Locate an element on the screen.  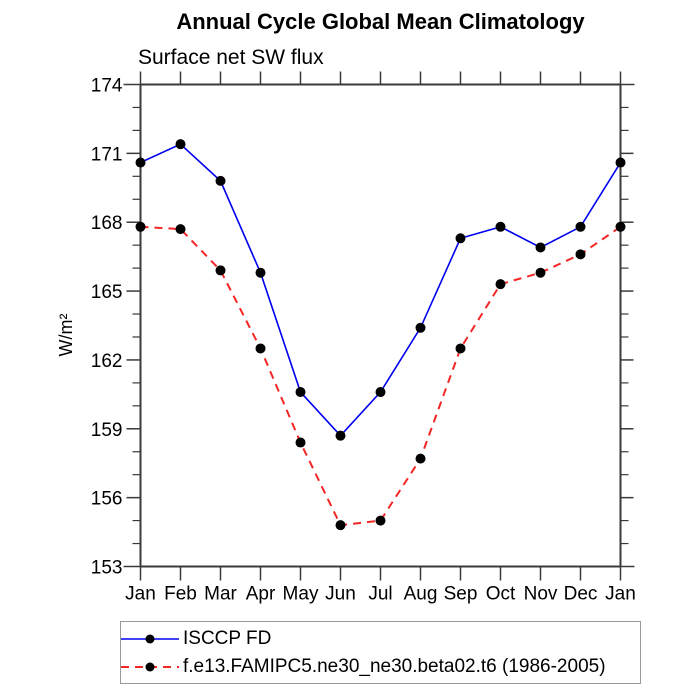
x-tick-label: Feb is located at coordinates (180, 594).